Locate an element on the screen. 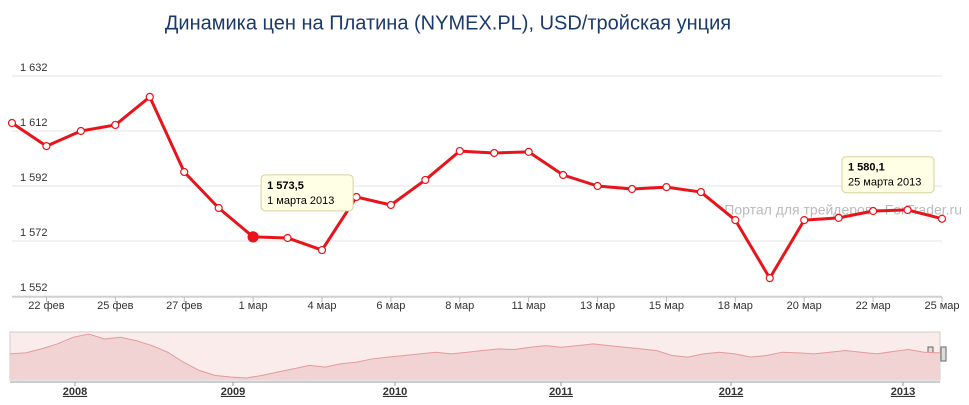 This screenshot has width=969, height=405. navigator-year: 2011 is located at coordinates (561, 392).